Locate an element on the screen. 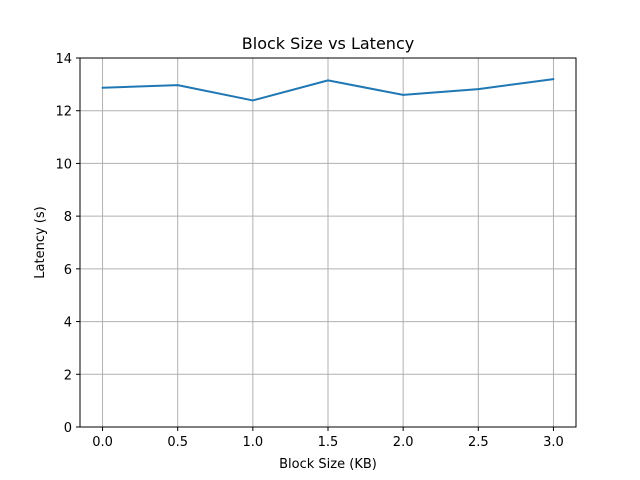 The image size is (640, 480). x-tick-label: 2.5 is located at coordinates (478, 442).